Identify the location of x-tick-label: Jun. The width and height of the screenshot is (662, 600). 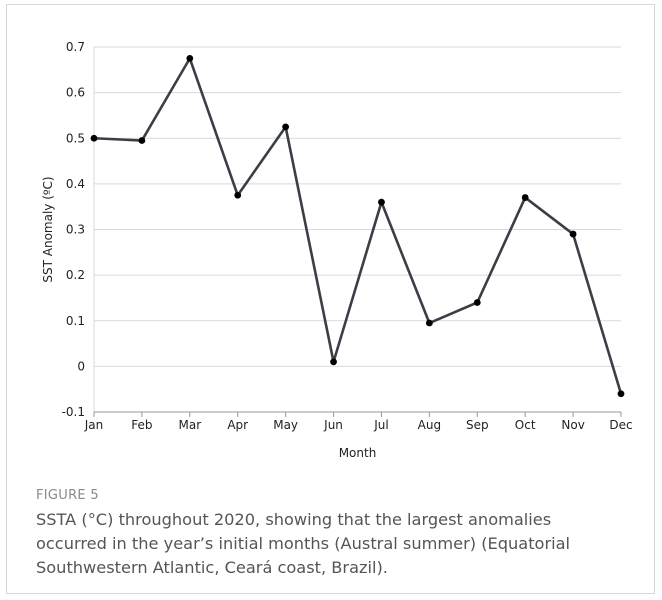
(333, 425).